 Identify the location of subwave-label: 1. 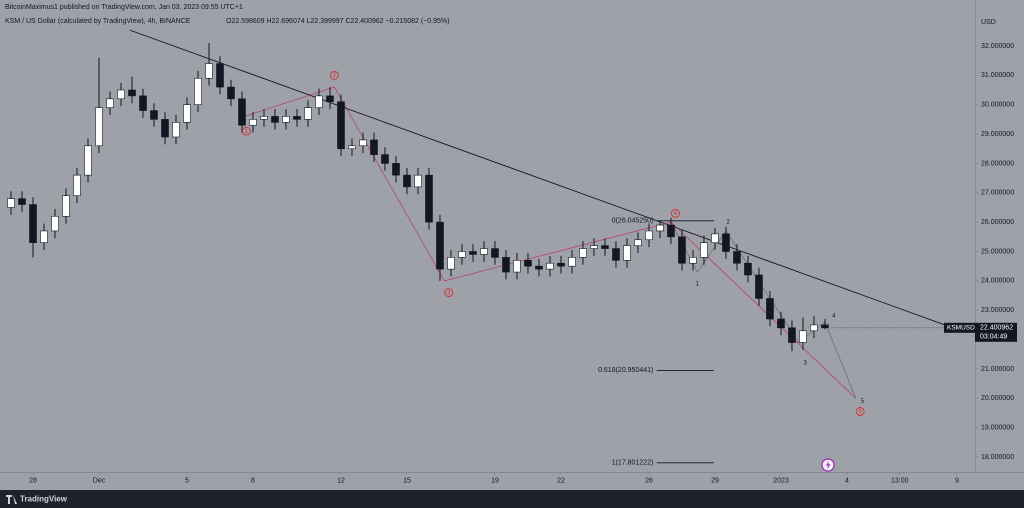
(698, 284).